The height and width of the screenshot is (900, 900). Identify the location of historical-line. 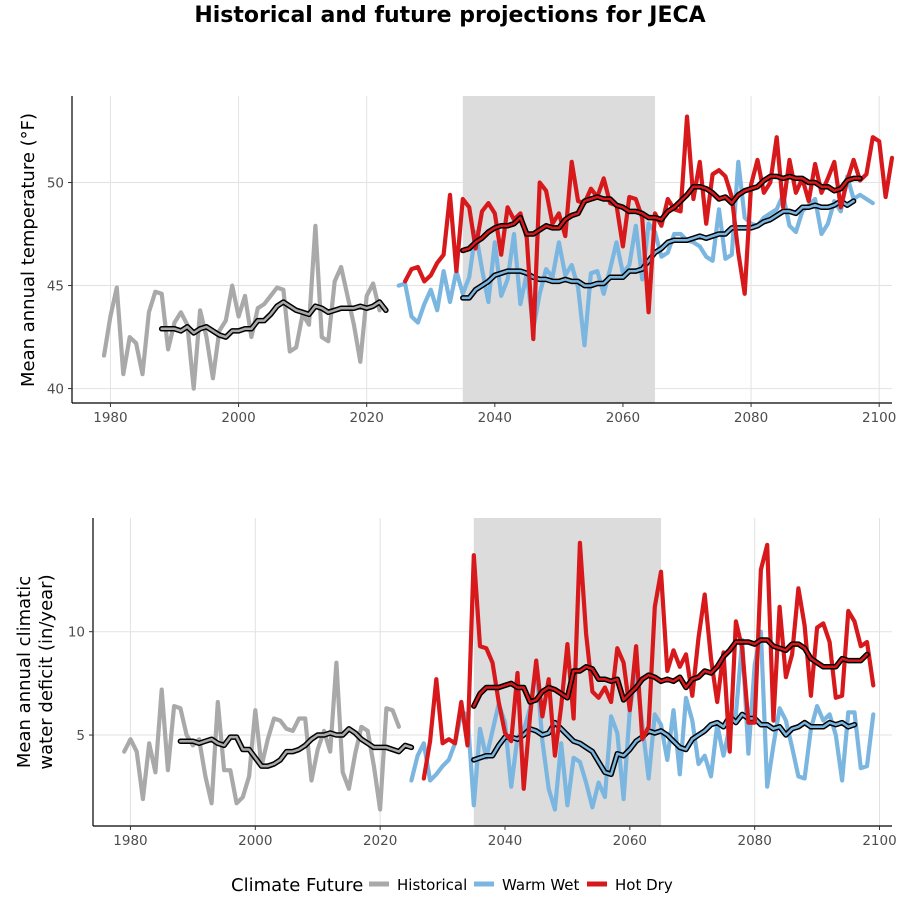
(241, 307).